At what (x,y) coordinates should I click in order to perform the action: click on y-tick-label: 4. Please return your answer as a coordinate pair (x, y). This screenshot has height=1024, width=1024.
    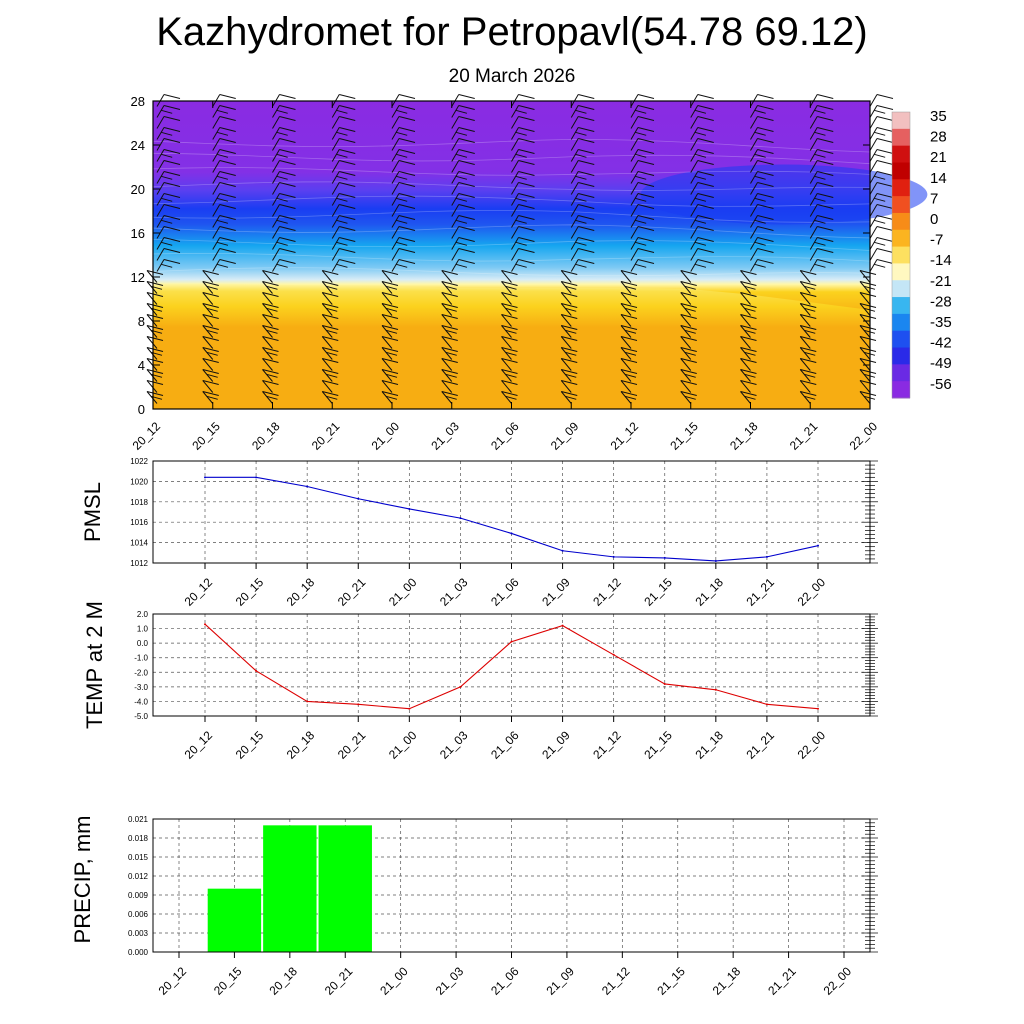
    Looking at the image, I should click on (141, 365).